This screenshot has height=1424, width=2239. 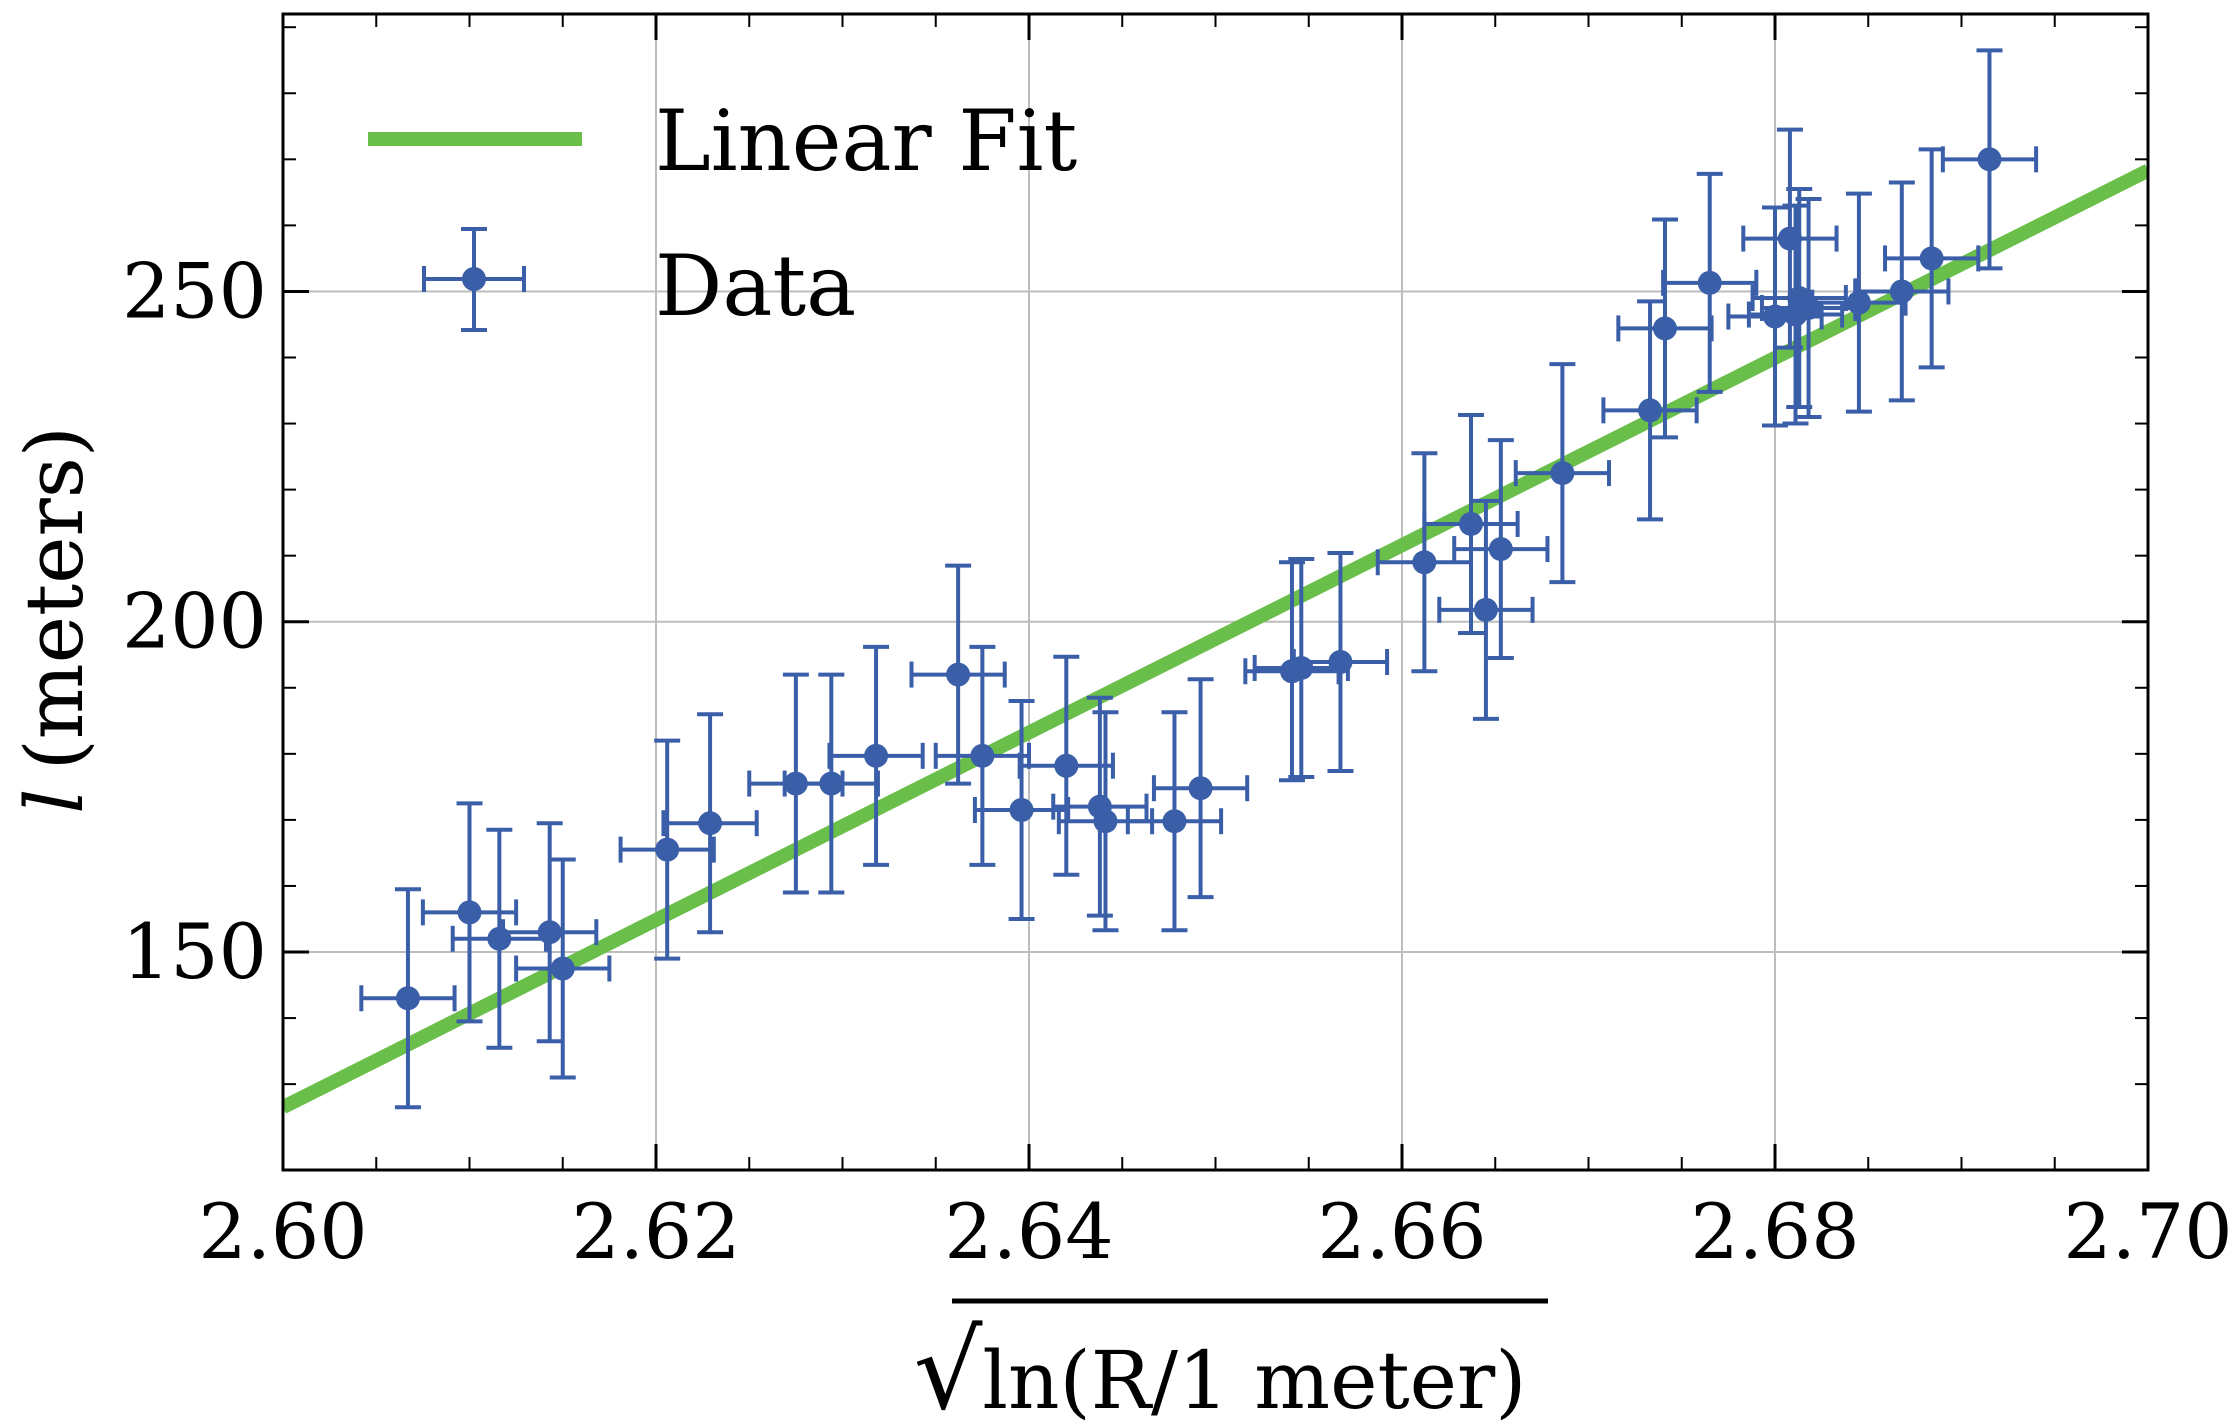 What do you see at coordinates (1401, 1231) in the screenshot?
I see `x-tick-label: 2.66` at bounding box center [1401, 1231].